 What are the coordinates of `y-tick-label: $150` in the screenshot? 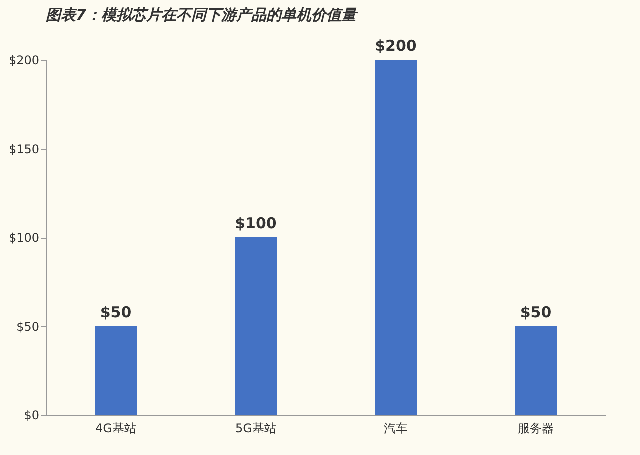 It's located at (24, 149).